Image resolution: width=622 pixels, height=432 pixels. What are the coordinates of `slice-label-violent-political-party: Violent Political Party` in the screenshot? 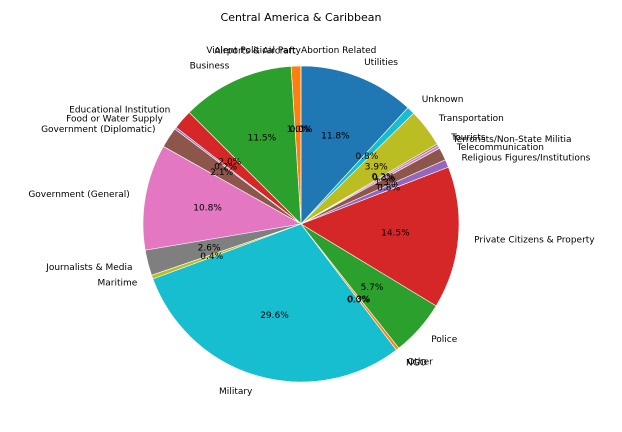 It's located at (253, 51).